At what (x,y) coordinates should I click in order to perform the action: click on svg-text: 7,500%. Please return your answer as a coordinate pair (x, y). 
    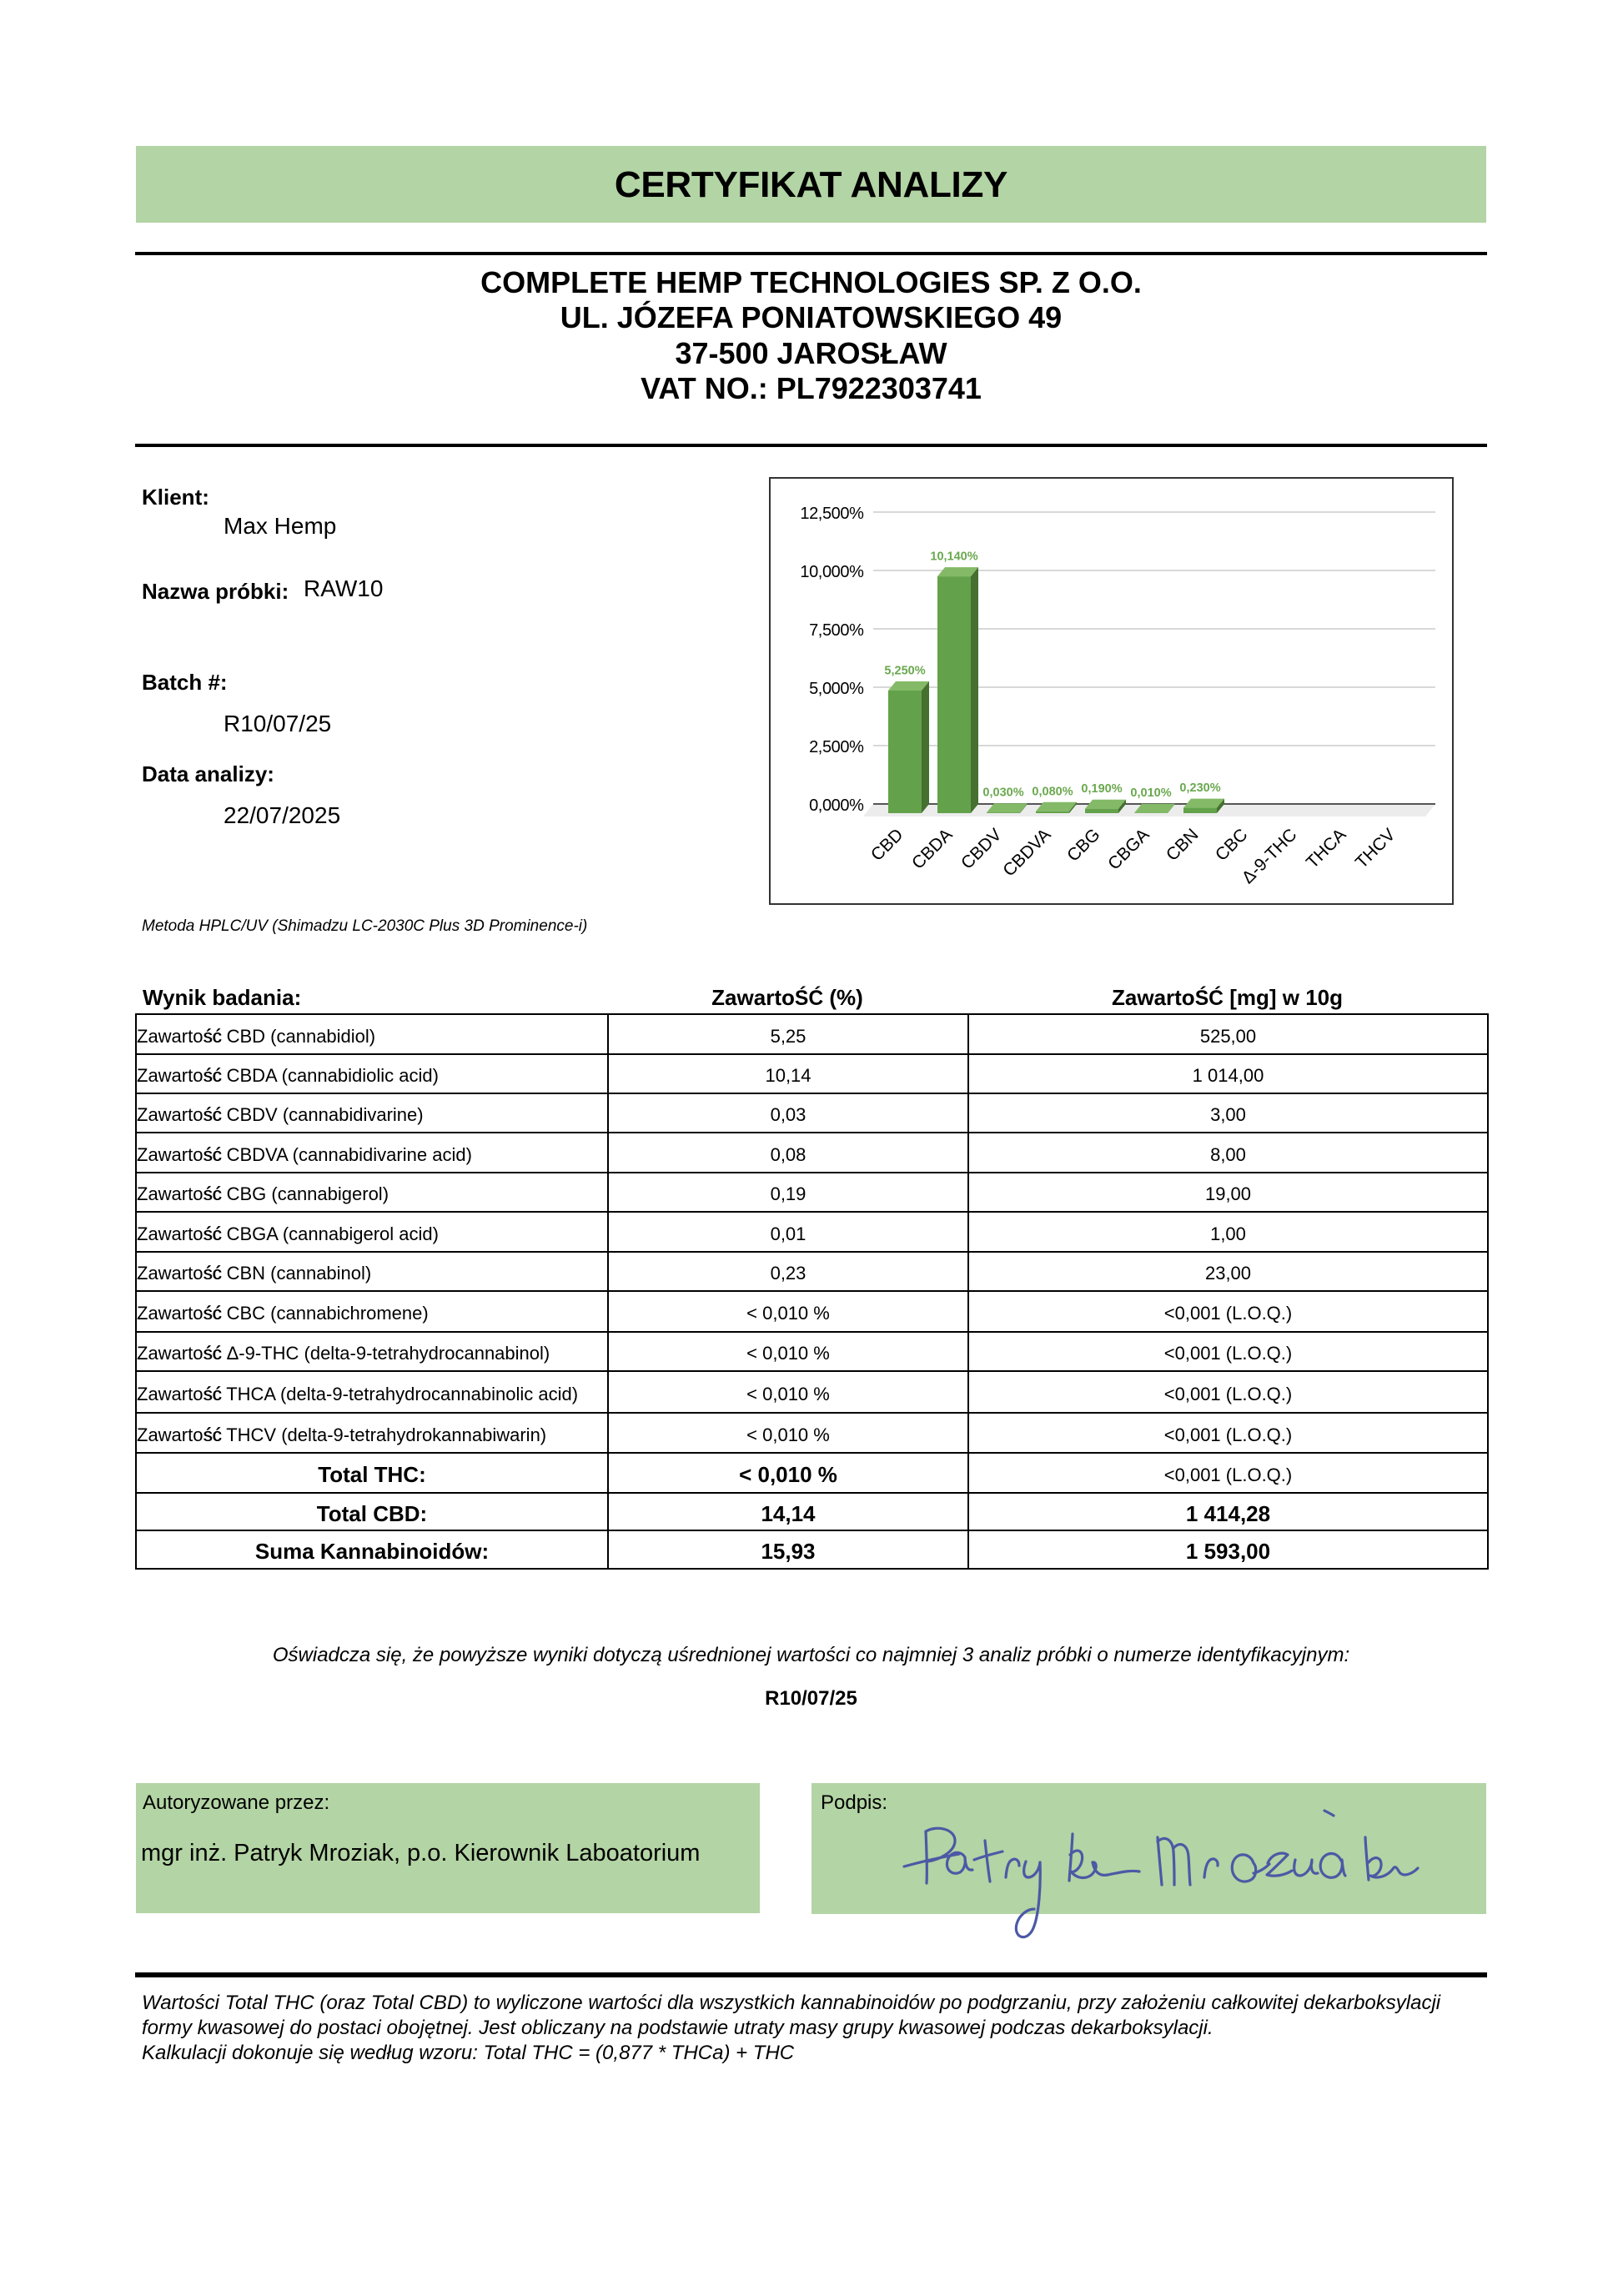
    Looking at the image, I should click on (836, 630).